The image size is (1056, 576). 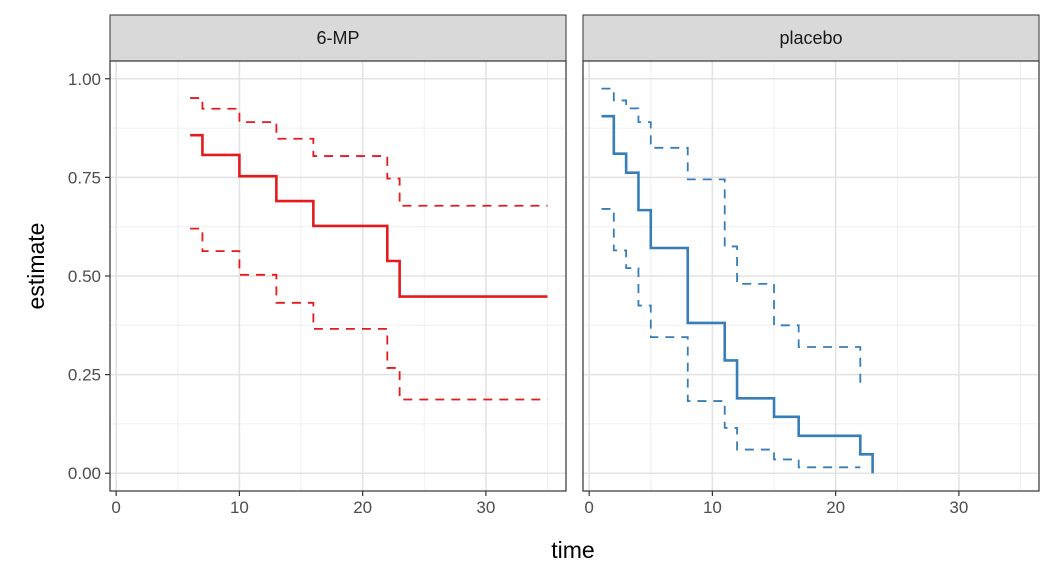 I want to click on facet-strip-label: 6-MP, so click(x=337, y=38).